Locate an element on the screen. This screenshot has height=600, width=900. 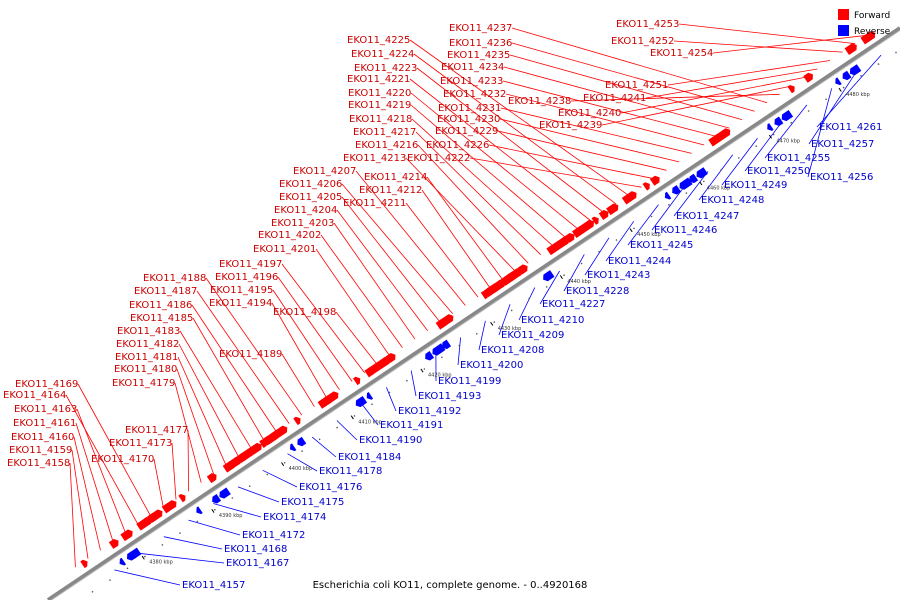
forward-gene-label: EKO11_4213 is located at coordinates (374, 158).